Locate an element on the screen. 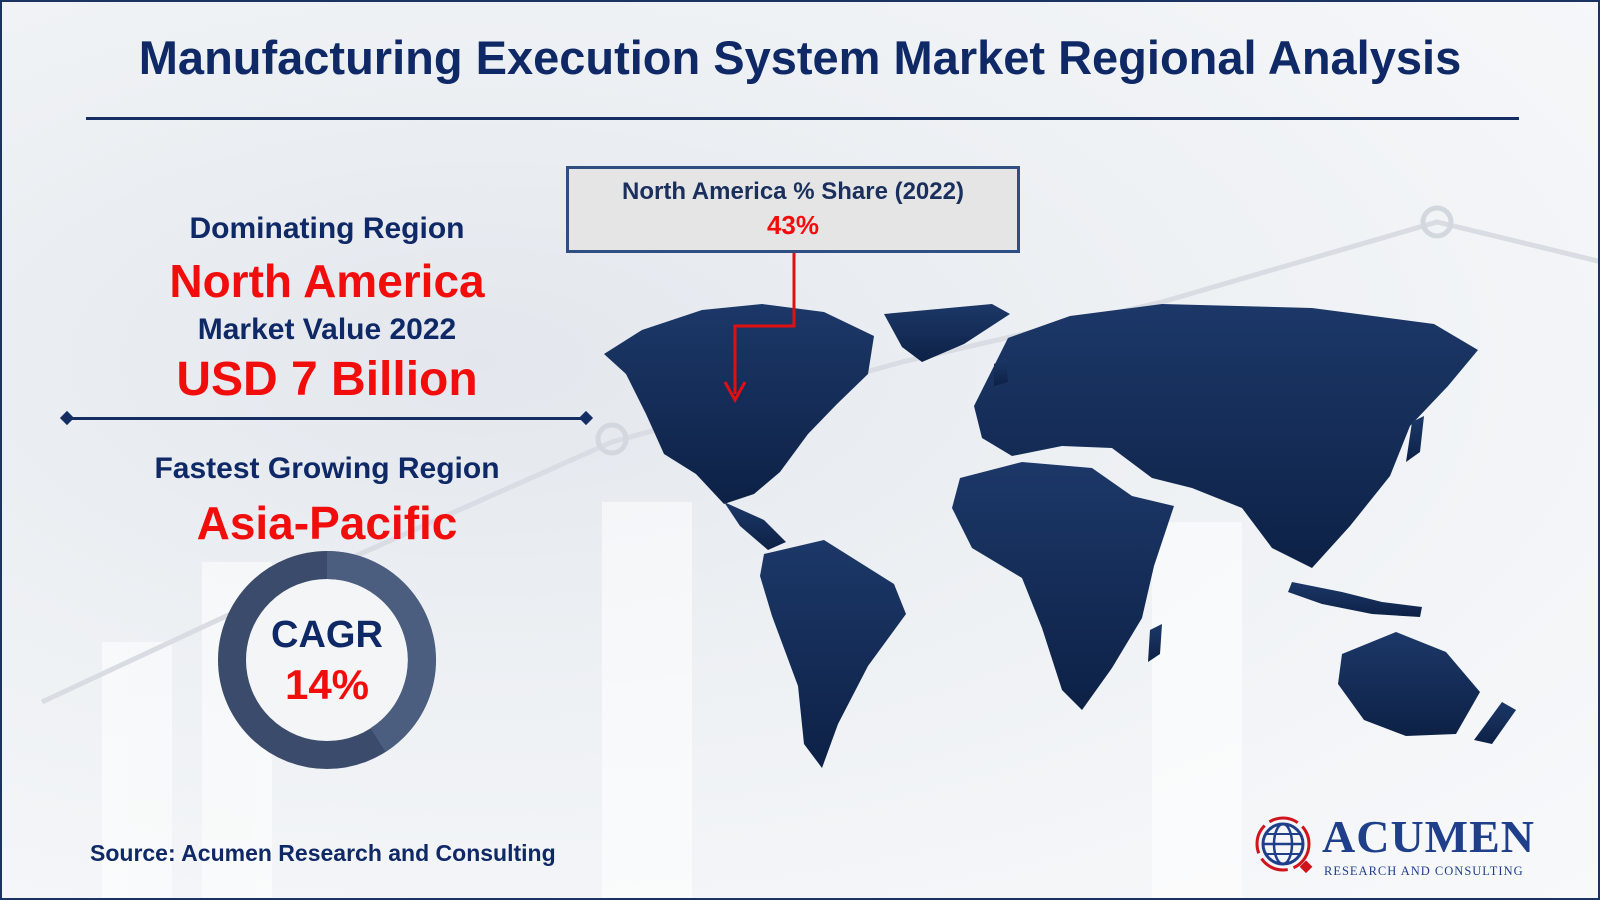  logo-tagline: RESEARCH AND CONSULTING is located at coordinates (1424, 871).